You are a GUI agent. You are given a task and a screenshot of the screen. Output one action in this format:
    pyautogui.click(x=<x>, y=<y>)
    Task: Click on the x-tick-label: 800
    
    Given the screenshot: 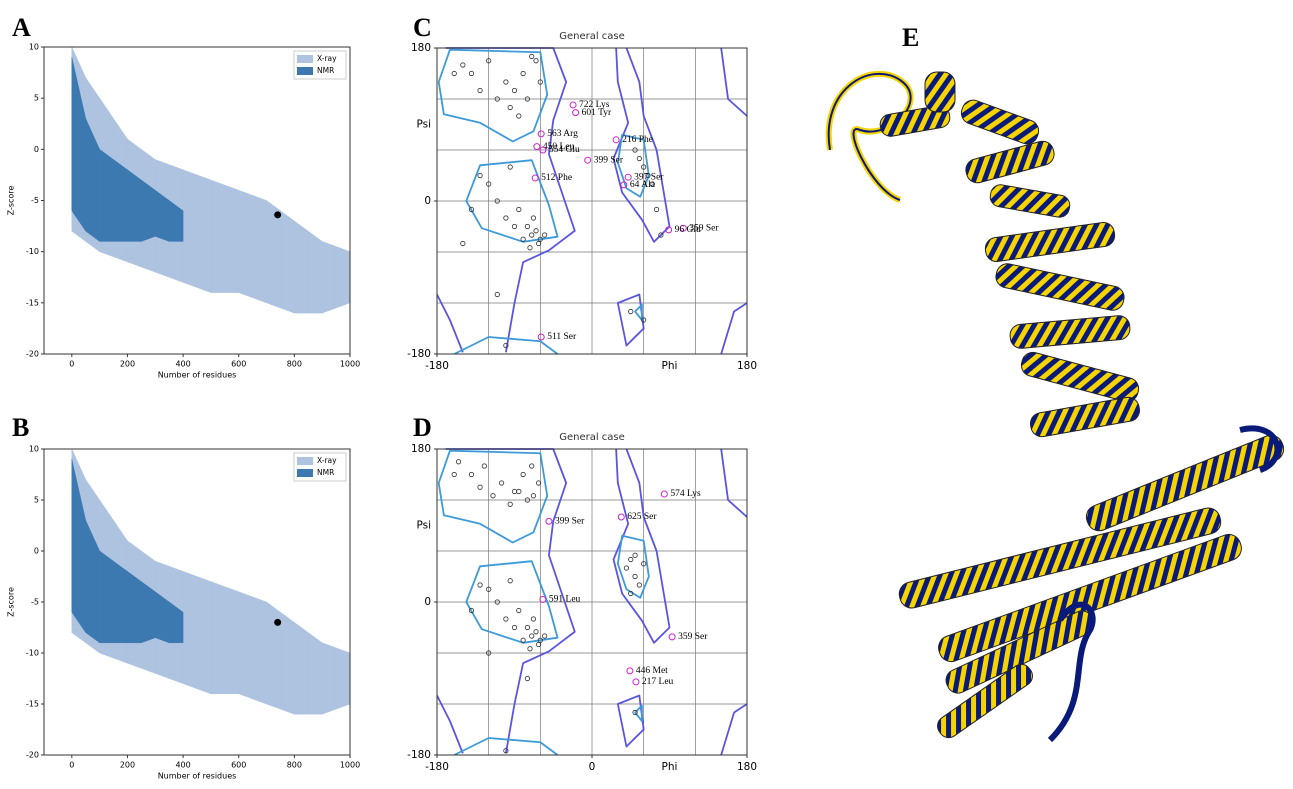 What is the action you would take?
    pyautogui.click(x=294, y=364)
    